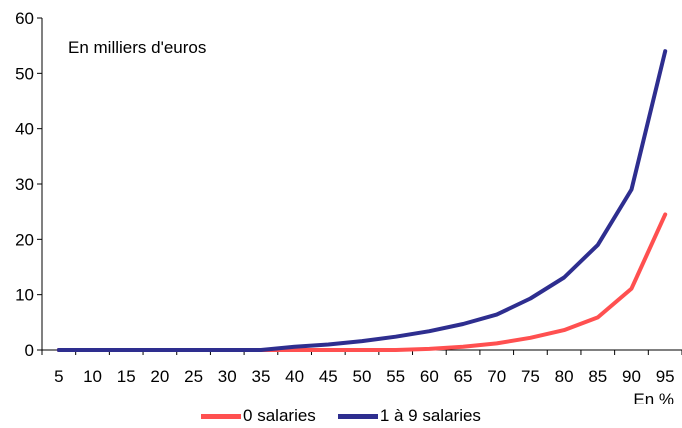 The image size is (682, 428). Describe the element at coordinates (260, 376) in the screenshot. I see `x-tick-label: 35` at that location.